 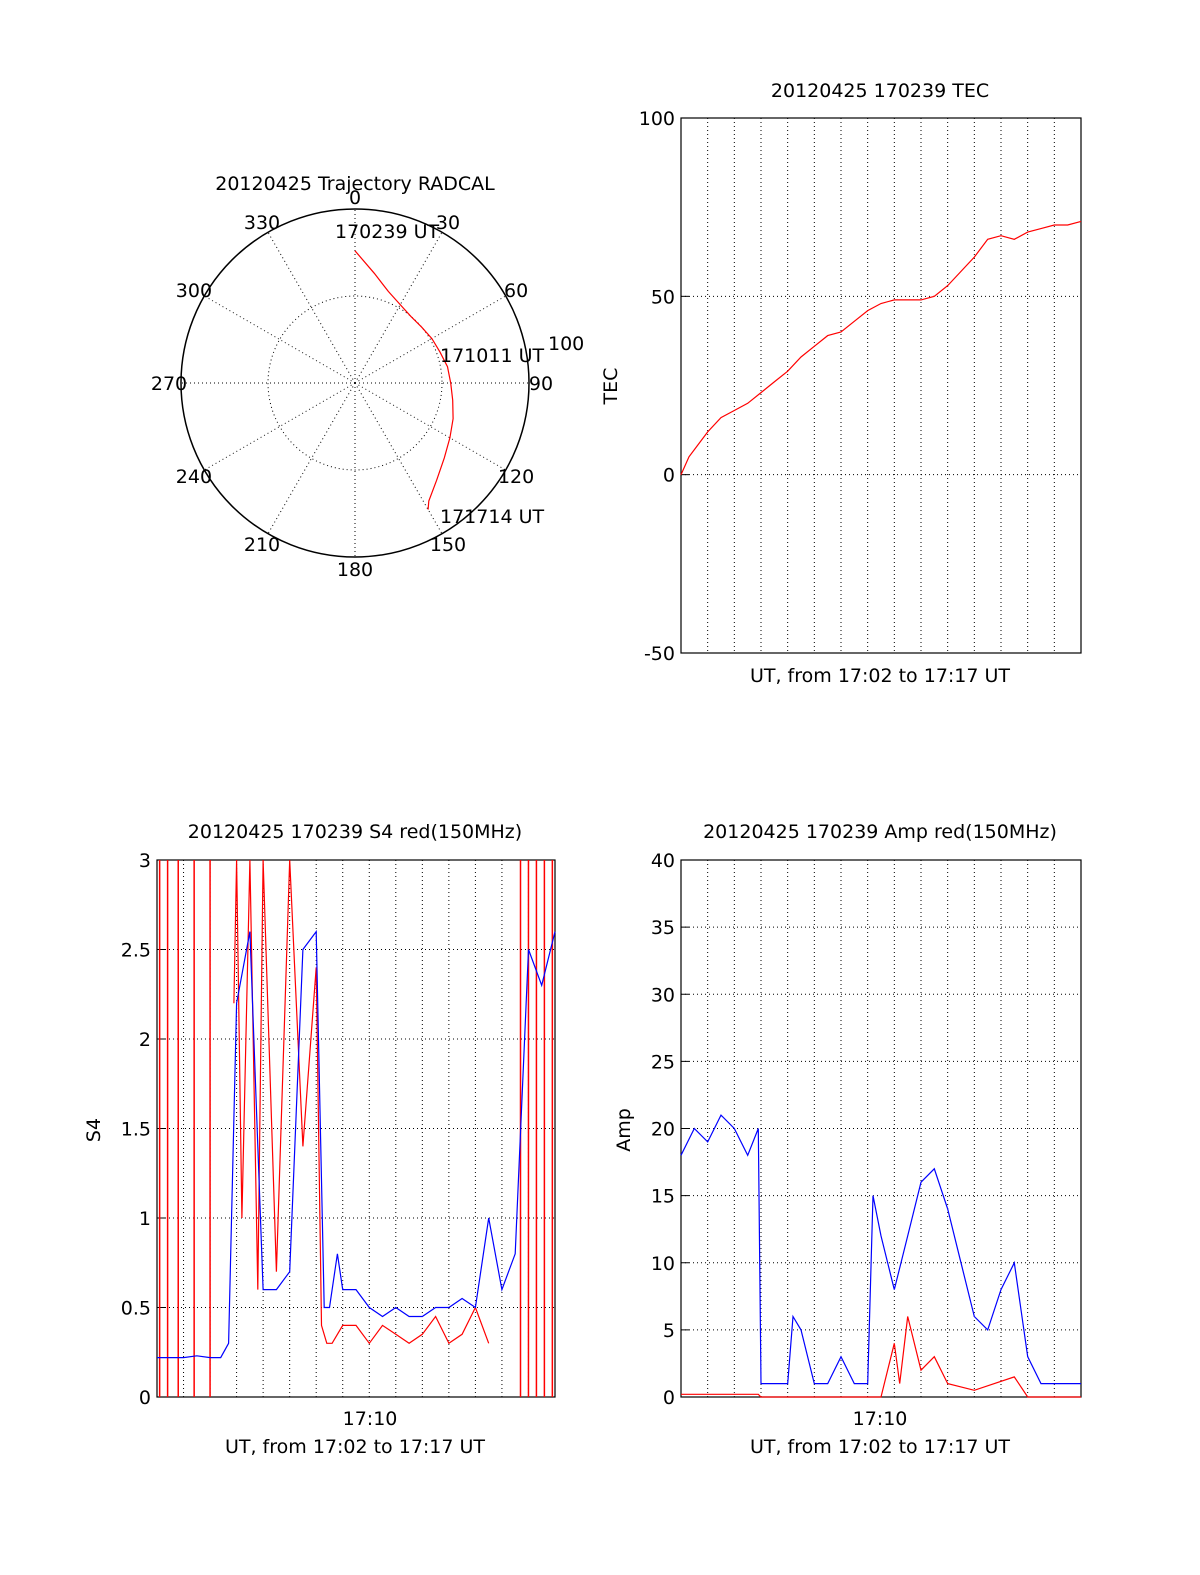 What do you see at coordinates (663, 1197) in the screenshot?
I see `ytick-label-amp-15: 15` at bounding box center [663, 1197].